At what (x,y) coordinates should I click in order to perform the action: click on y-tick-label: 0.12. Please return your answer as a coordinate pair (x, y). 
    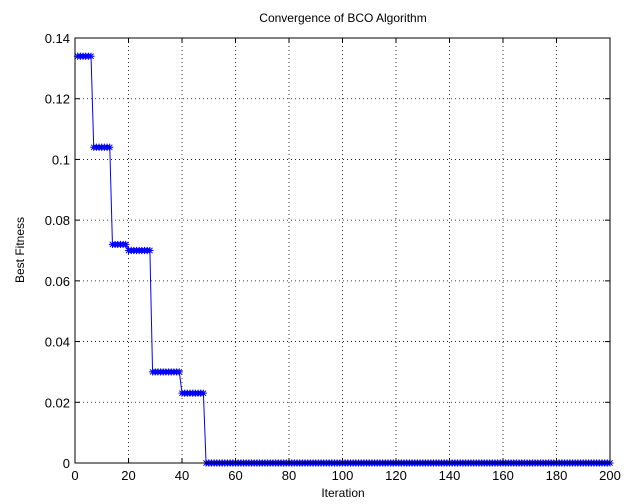
    Looking at the image, I should click on (57, 99).